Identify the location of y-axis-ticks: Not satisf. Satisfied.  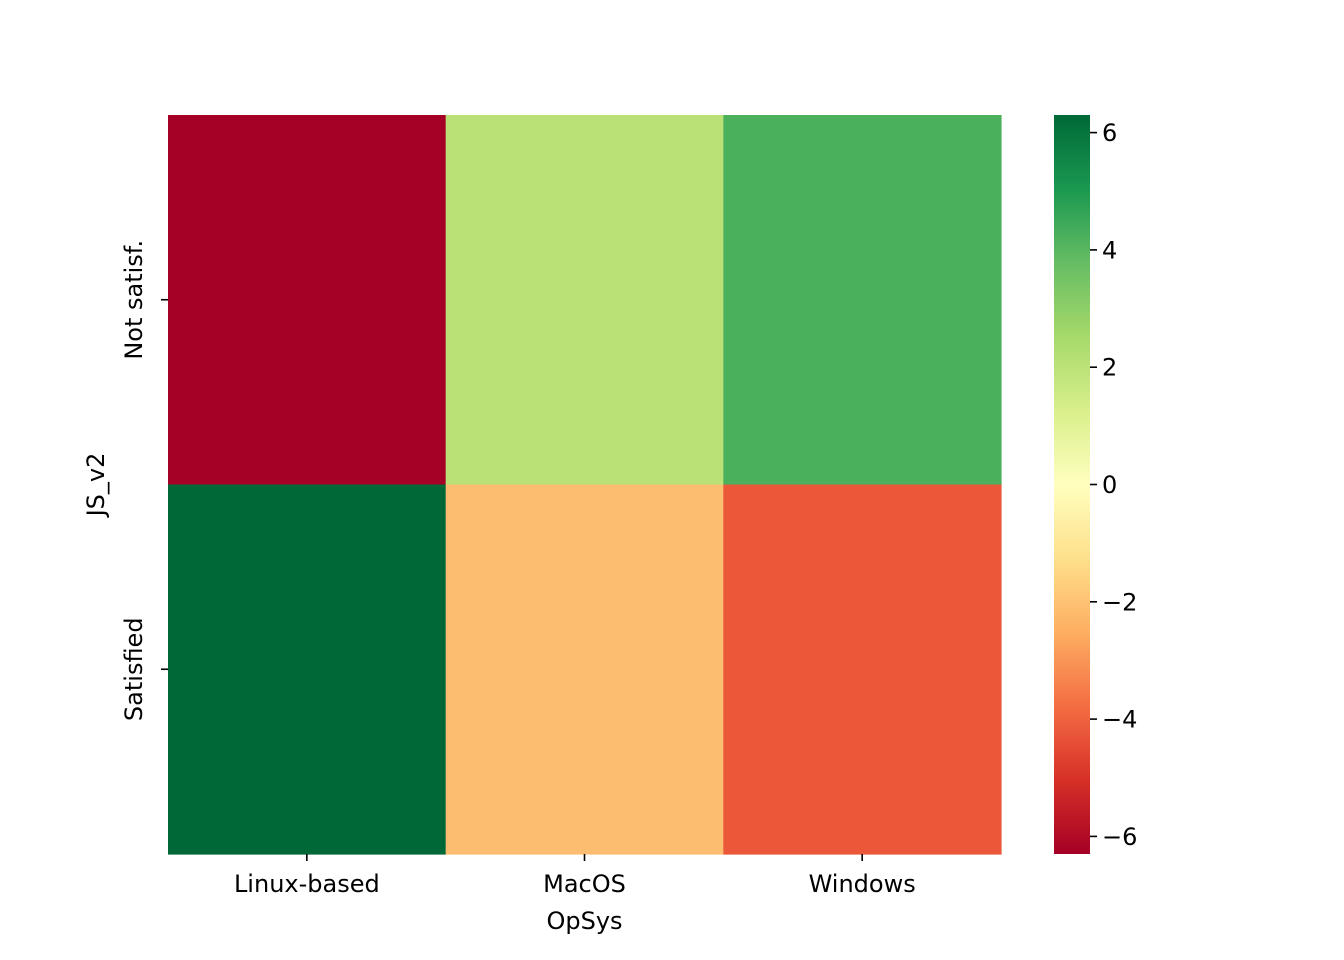
(144, 480).